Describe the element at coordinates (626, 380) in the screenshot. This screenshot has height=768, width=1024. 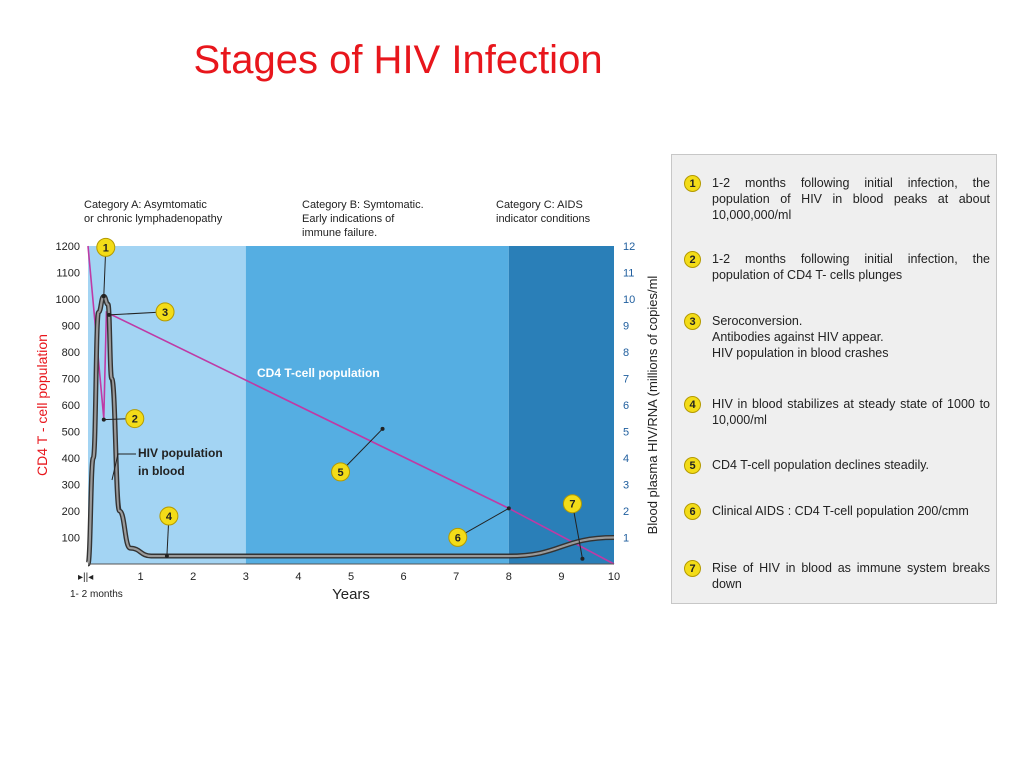
I see `y-right-tick-label: 7` at that location.